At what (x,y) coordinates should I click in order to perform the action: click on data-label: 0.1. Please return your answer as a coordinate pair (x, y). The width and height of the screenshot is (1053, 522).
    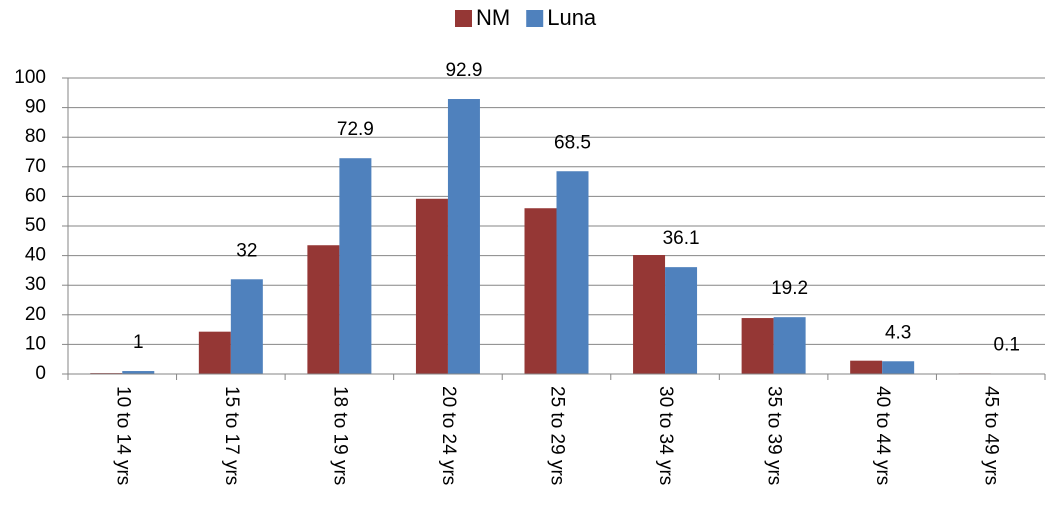
    Looking at the image, I should click on (1007, 345).